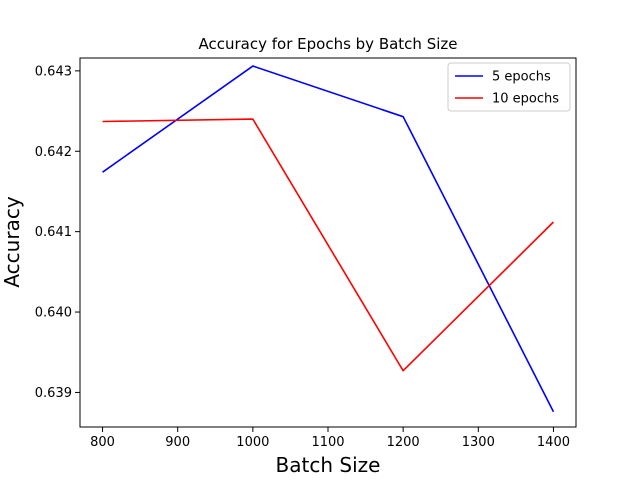 The height and width of the screenshot is (480, 640). Describe the element at coordinates (102, 442) in the screenshot. I see `x-tick-label: 800` at that location.